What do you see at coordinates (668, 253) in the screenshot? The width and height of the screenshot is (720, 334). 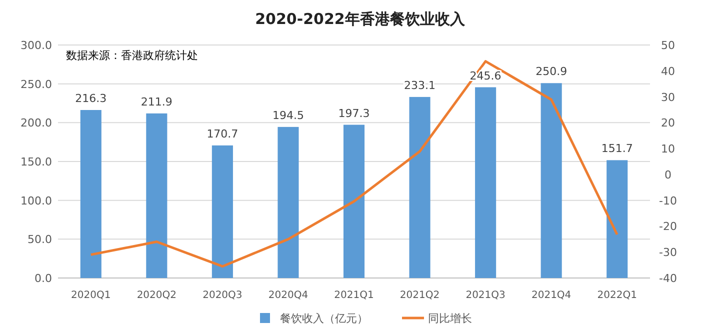 I see `y2-tick-label: -30` at bounding box center [668, 253].